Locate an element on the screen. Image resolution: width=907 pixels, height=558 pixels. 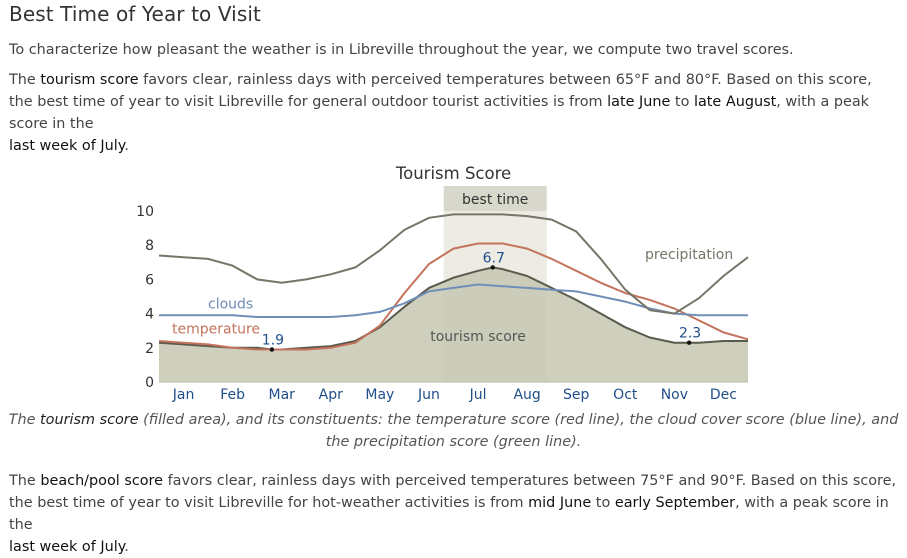
y-tick-label: 8 is located at coordinates (149, 246).